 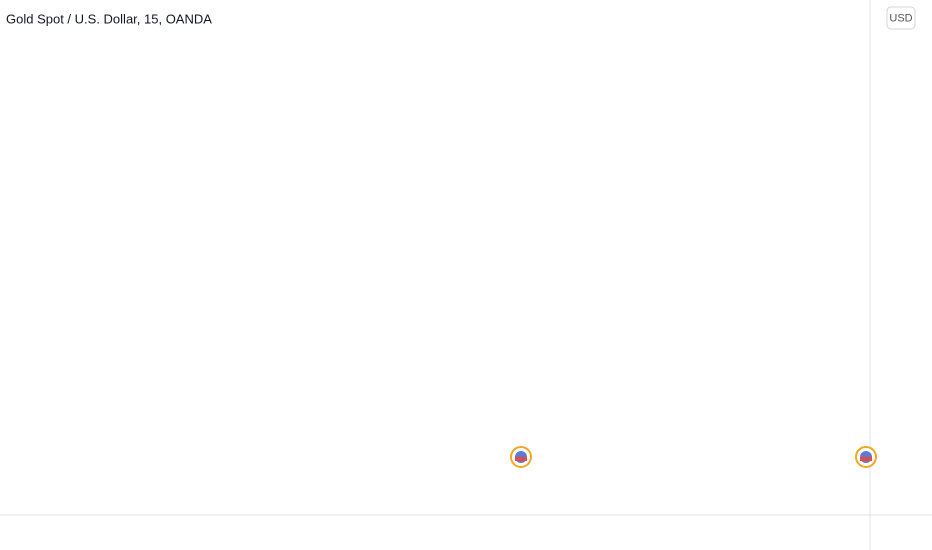 I want to click on currency: USD, so click(x=900, y=18).